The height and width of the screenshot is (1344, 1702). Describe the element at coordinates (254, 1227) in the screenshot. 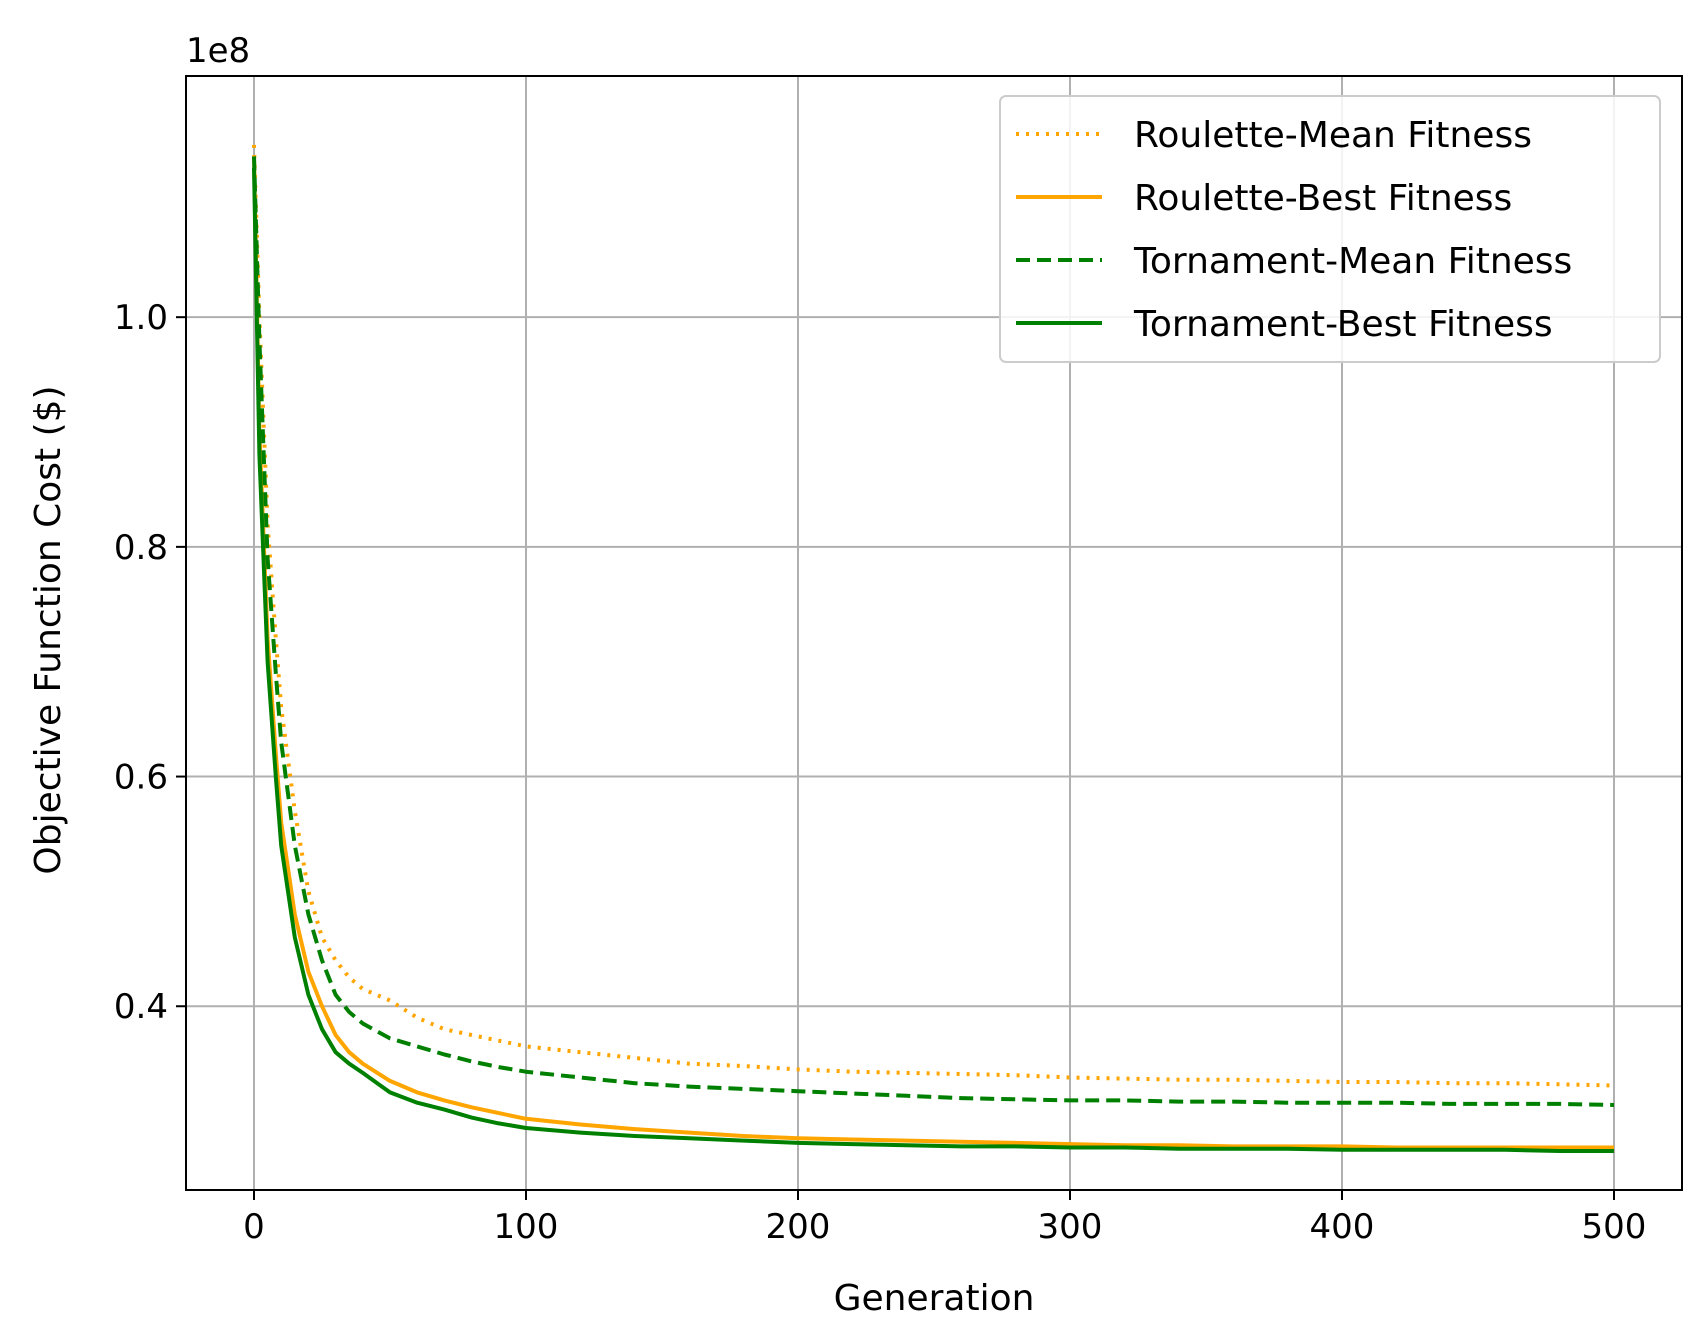

I see `x-tick-label: 0` at that location.